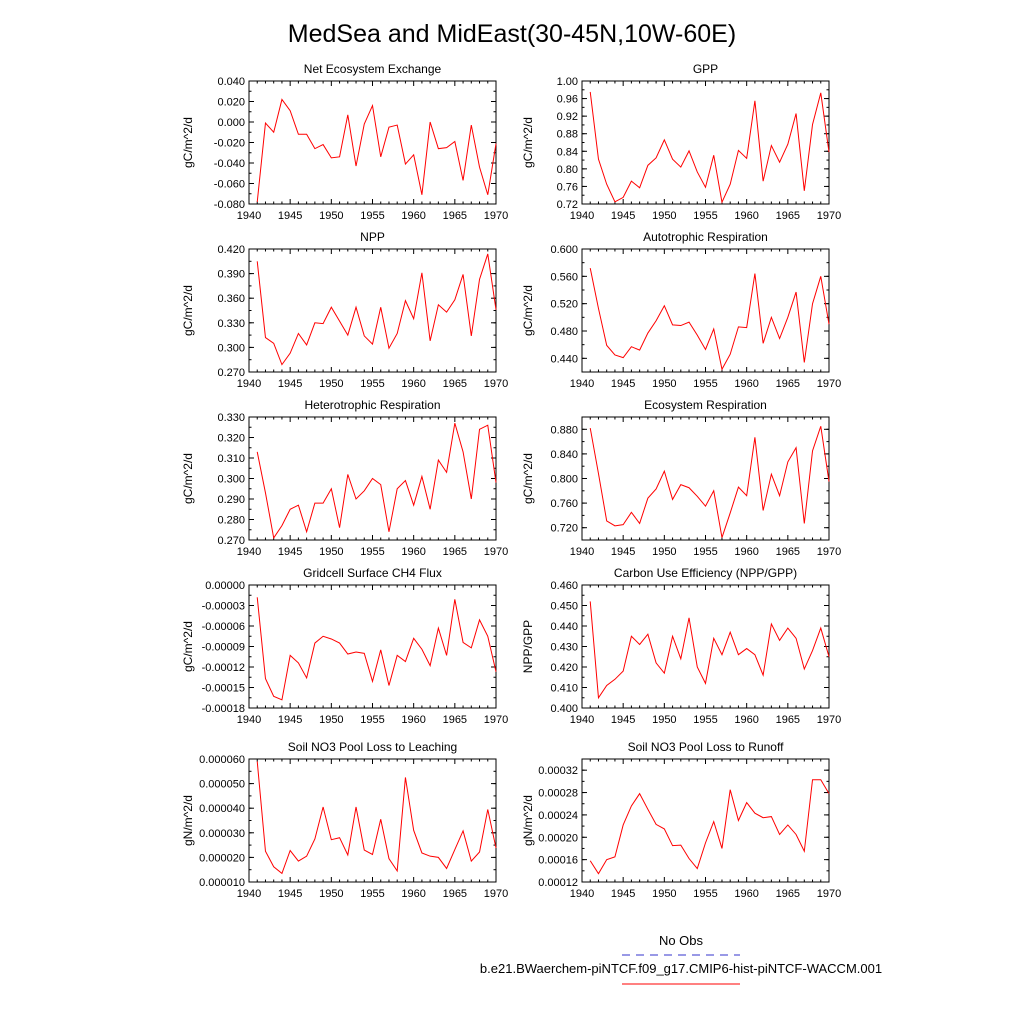 This screenshot has height=1024, width=1024. I want to click on y-tick-label: 0.420, so click(564, 668).